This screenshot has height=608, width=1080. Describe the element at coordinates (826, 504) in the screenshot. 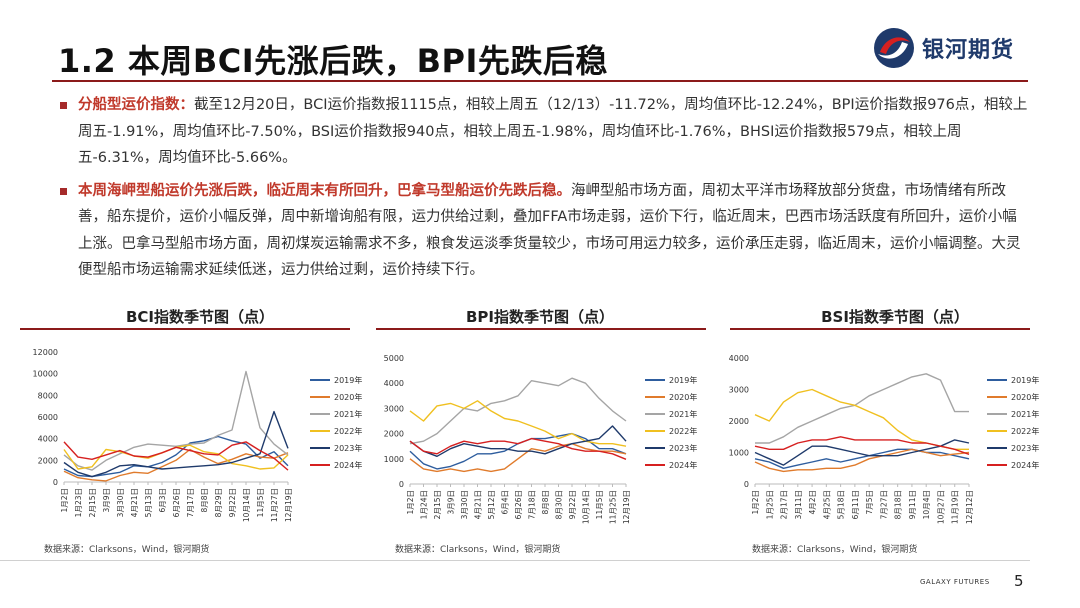

I see `x-tick-label: 4月25日` at that location.